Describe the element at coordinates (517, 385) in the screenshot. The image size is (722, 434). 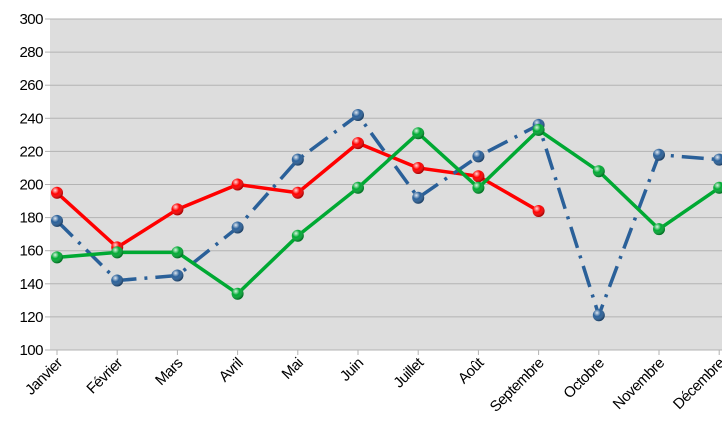
I see `x-tick-label: Septembre` at that location.